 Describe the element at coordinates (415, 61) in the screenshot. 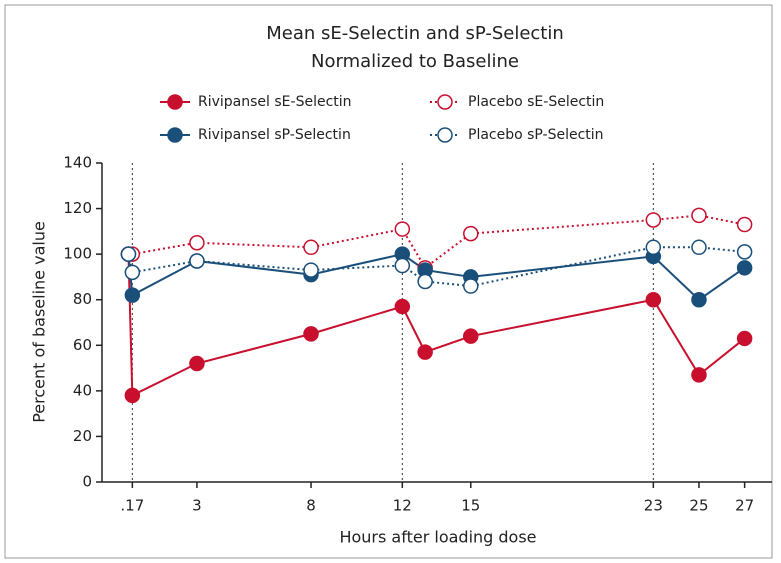

I see `chart-title: Normalized to Baseline` at that location.